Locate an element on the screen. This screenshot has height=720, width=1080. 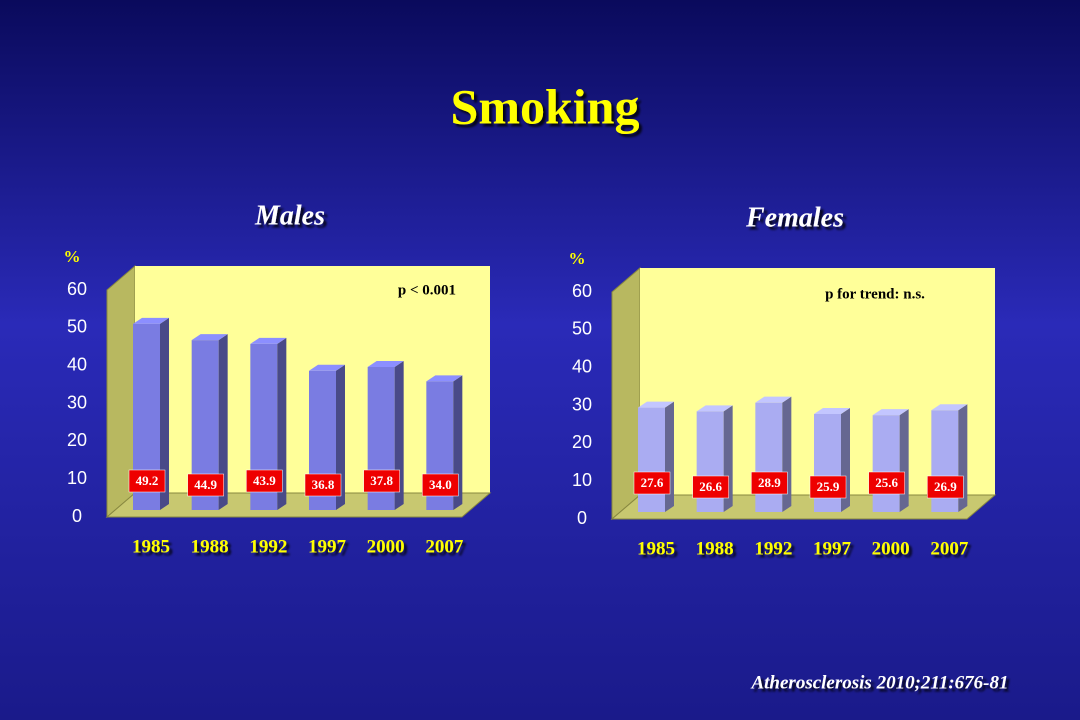
slide-title: Smoking is located at coordinates (545, 106).